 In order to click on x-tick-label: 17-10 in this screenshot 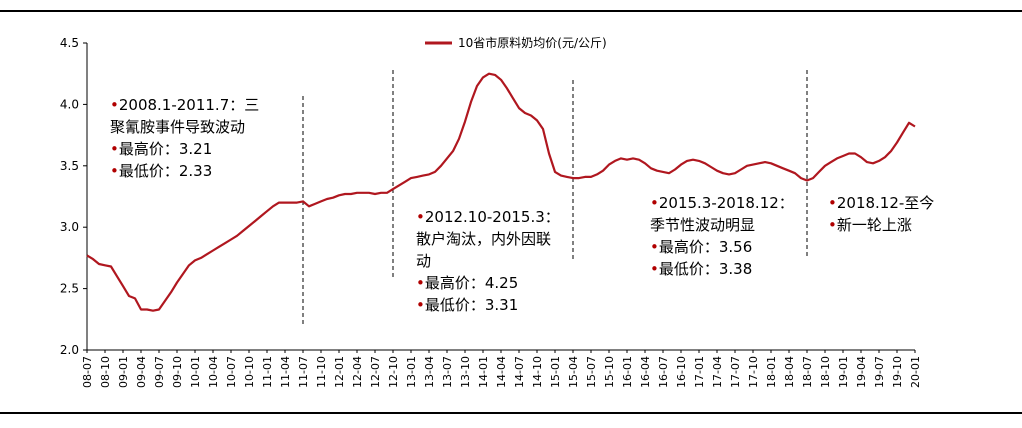, I will do `click(753, 372)`.